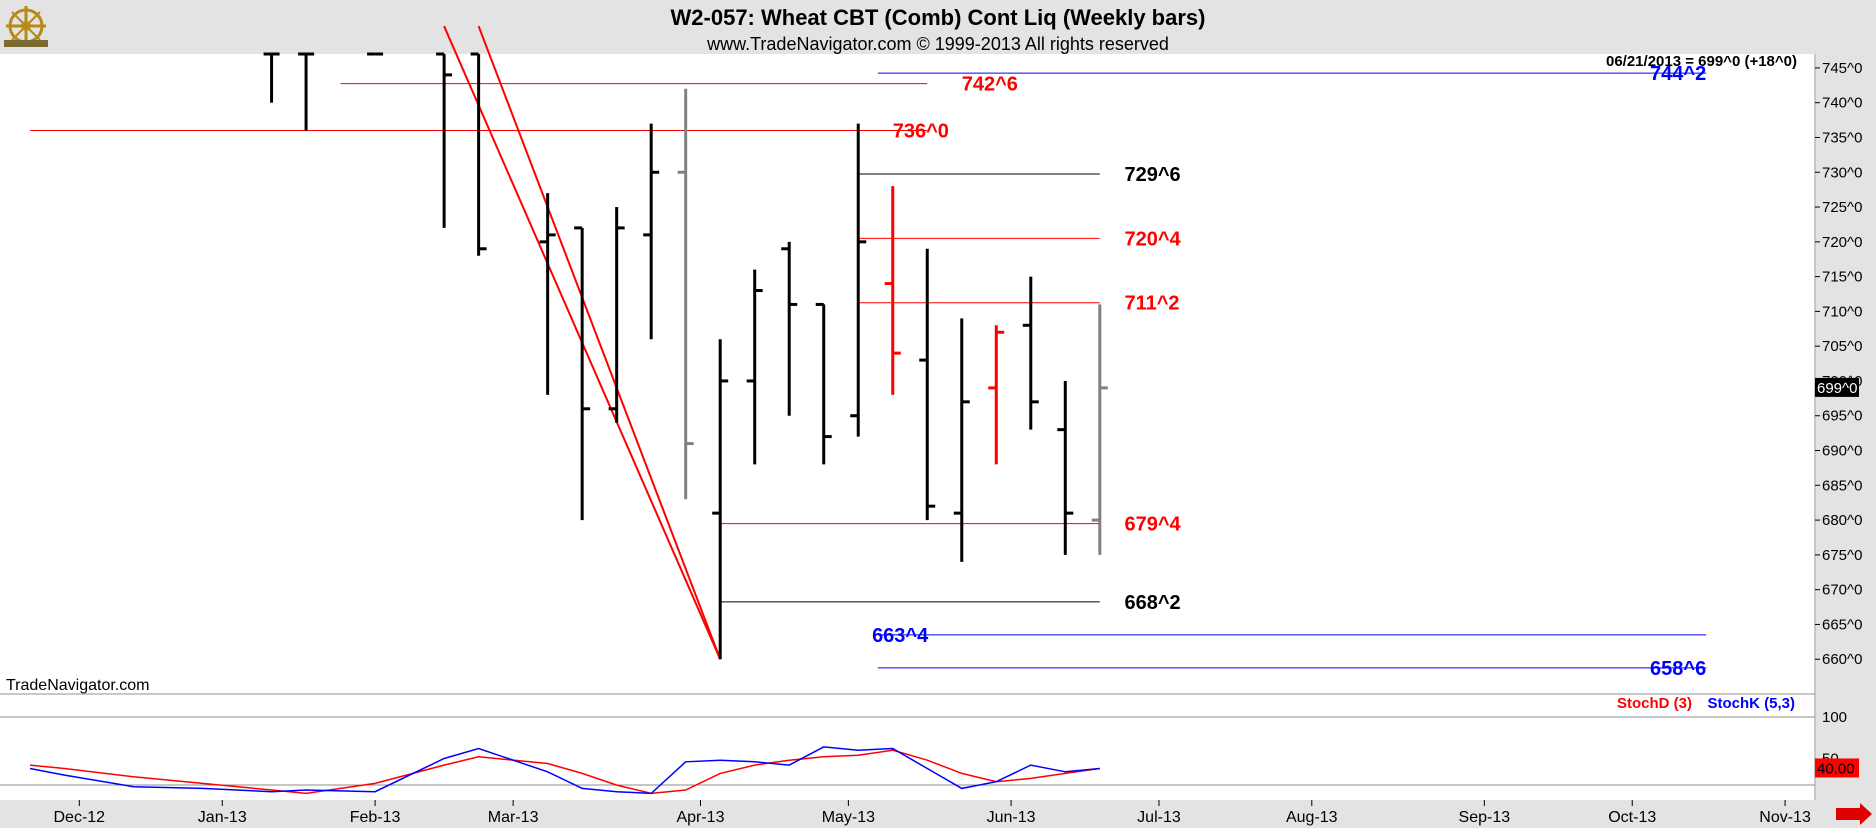 The image size is (1876, 828). I want to click on level-label: 742^6, so click(990, 85).